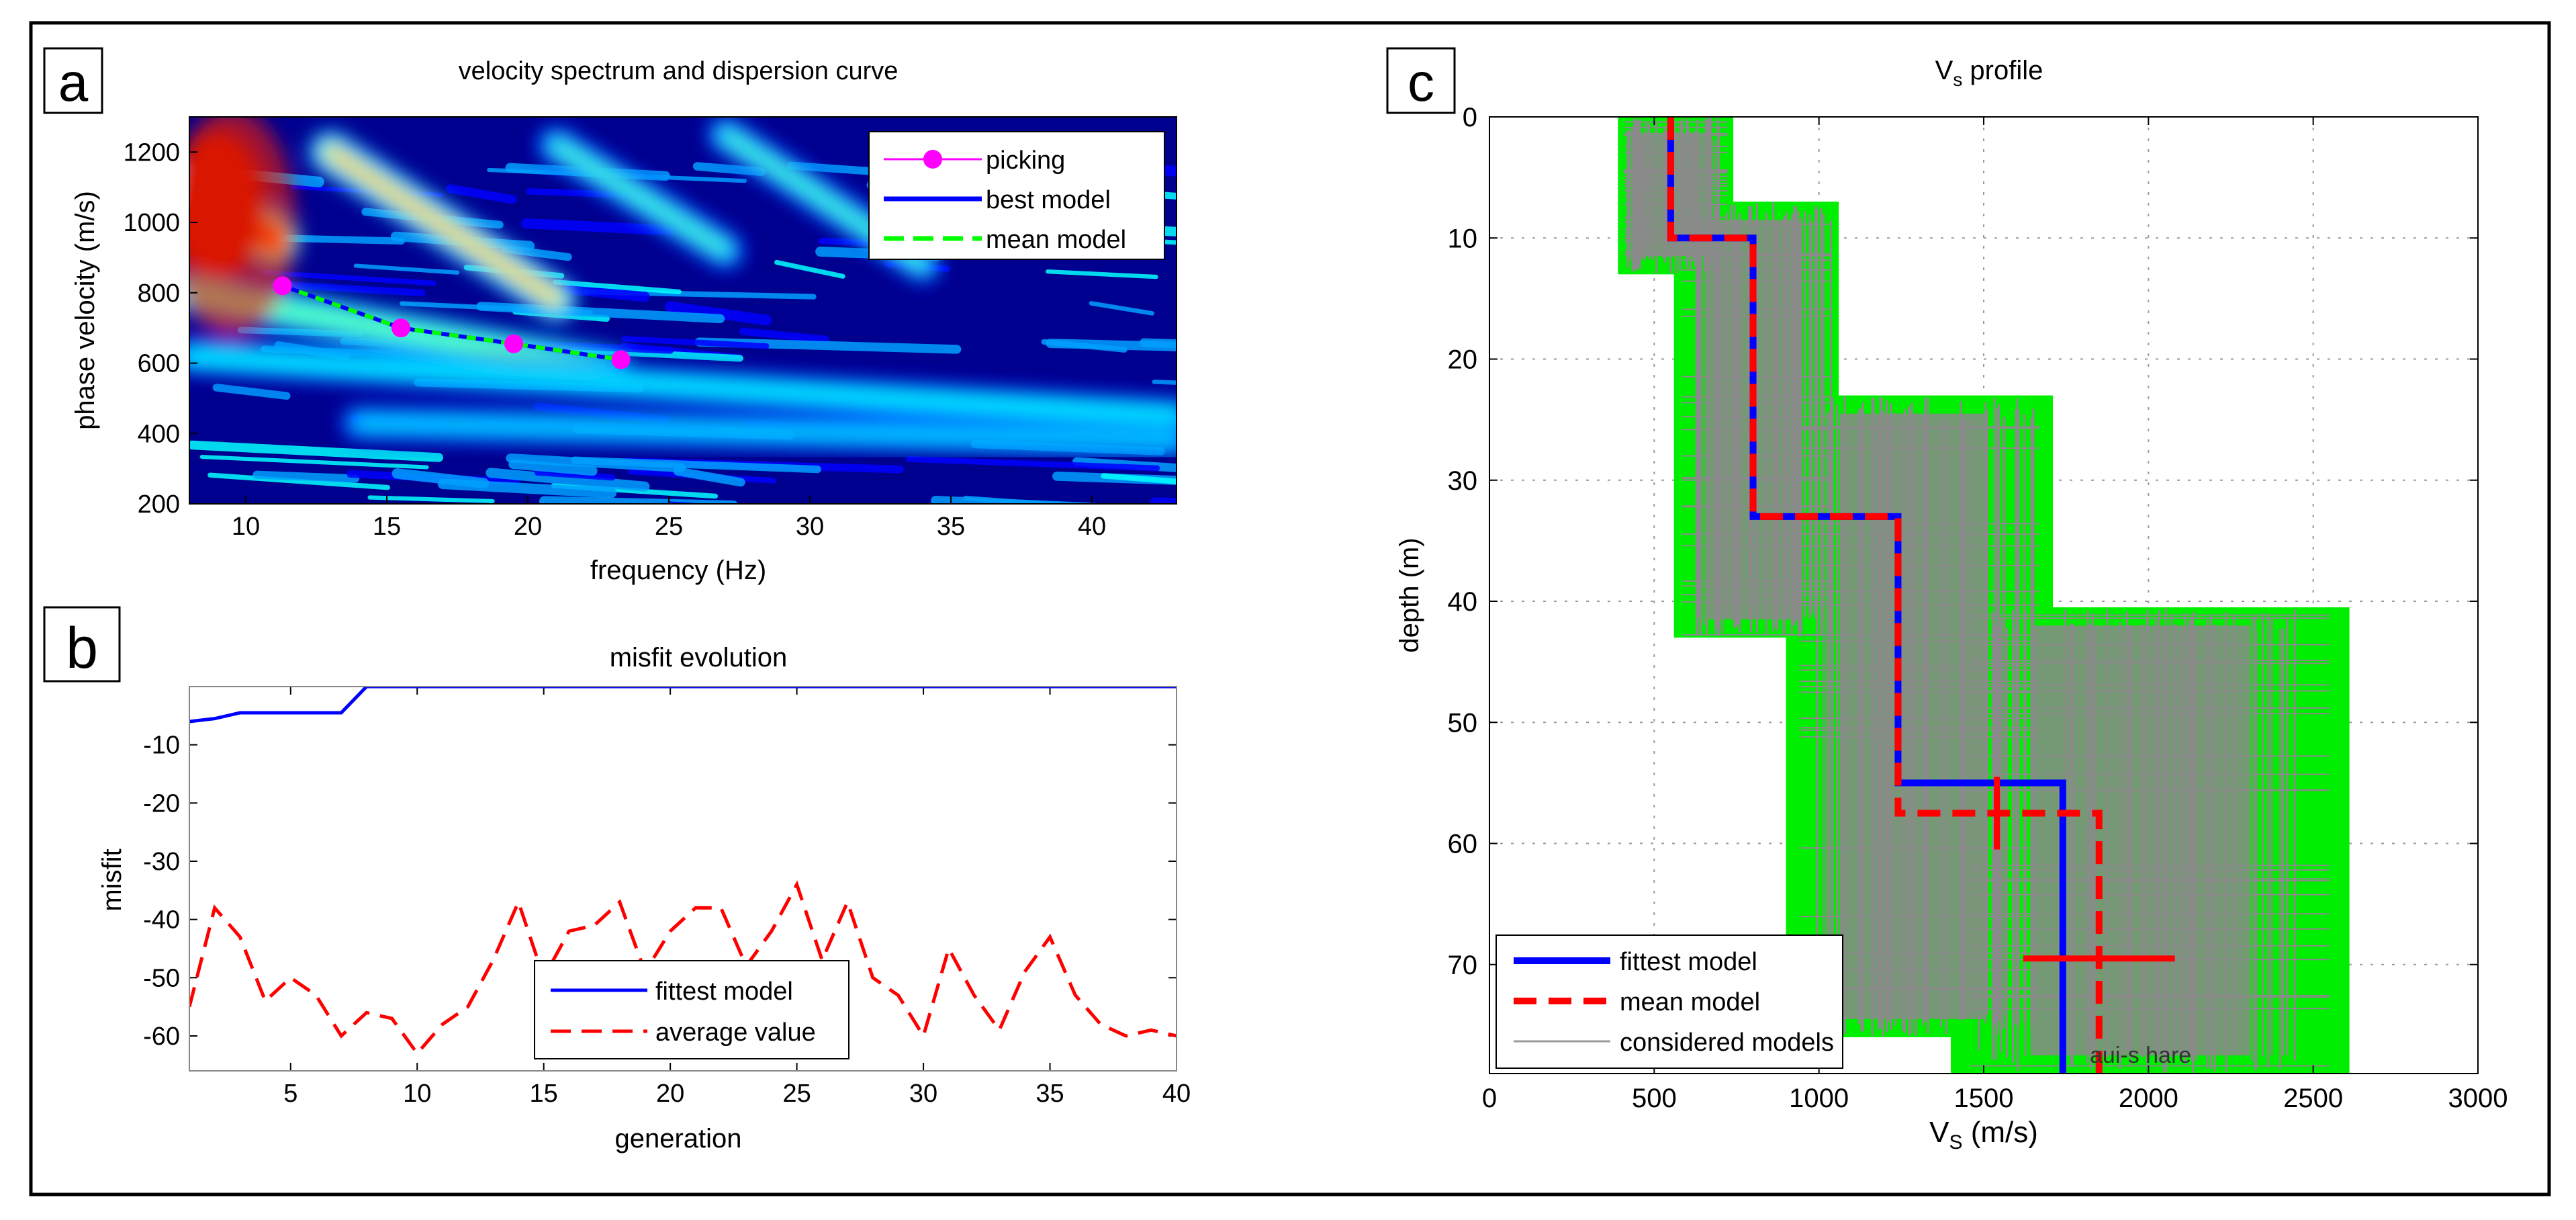 This screenshot has height=1220, width=2576. I want to click on a-xtick-label: 40, so click(1092, 527).